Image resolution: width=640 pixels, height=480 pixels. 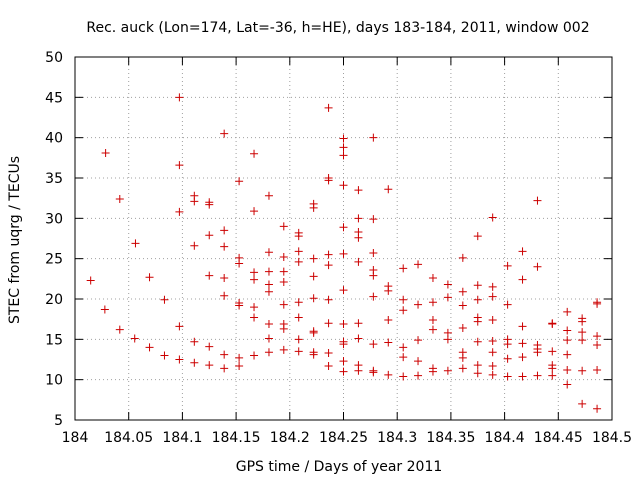 What do you see at coordinates (558, 438) in the screenshot?
I see `x-tick-label: 184.45` at bounding box center [558, 438].